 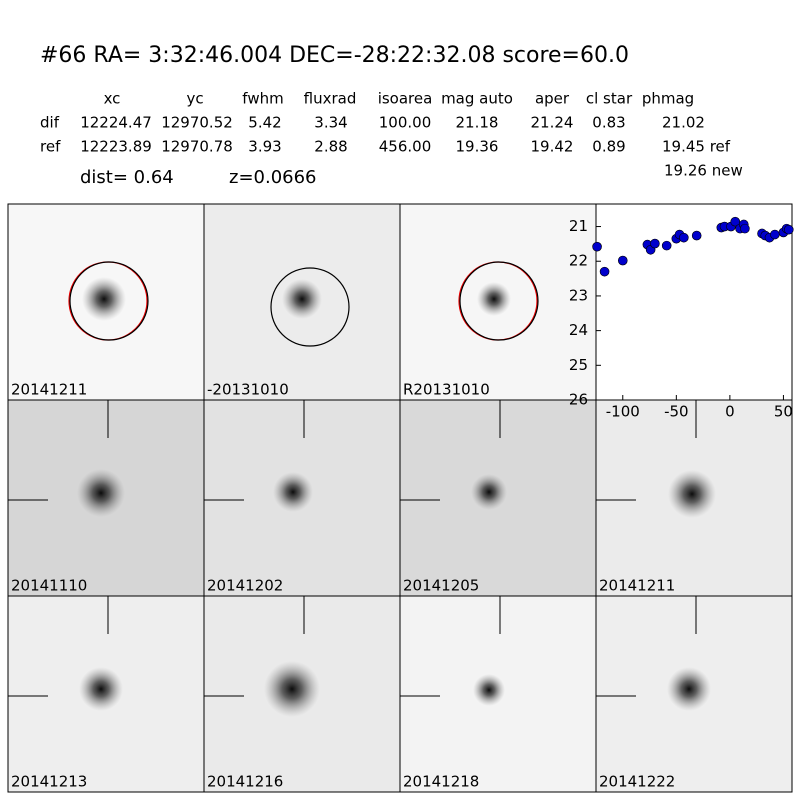 What do you see at coordinates (262, 99) in the screenshot?
I see `column-header: fwhm` at bounding box center [262, 99].